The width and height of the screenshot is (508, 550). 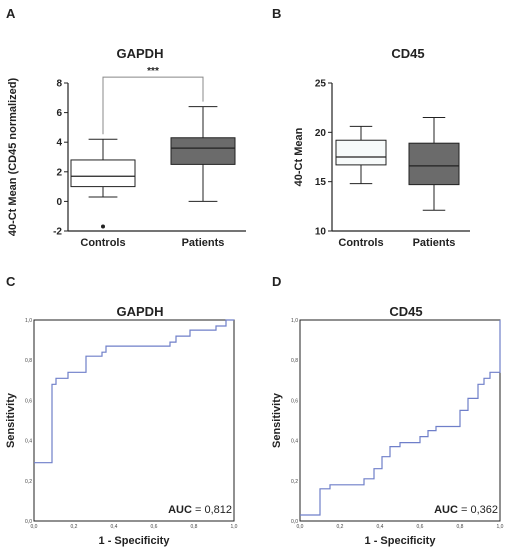 I want to click on chart-title-D: CD45, so click(x=405, y=311).